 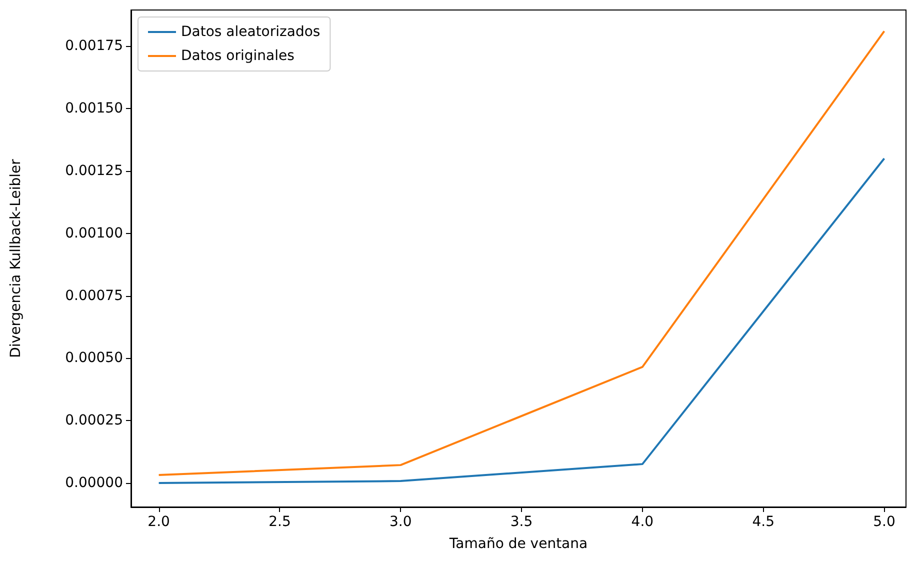 What do you see at coordinates (94, 358) in the screenshot?
I see `y-tick-label: 0.00050` at bounding box center [94, 358].